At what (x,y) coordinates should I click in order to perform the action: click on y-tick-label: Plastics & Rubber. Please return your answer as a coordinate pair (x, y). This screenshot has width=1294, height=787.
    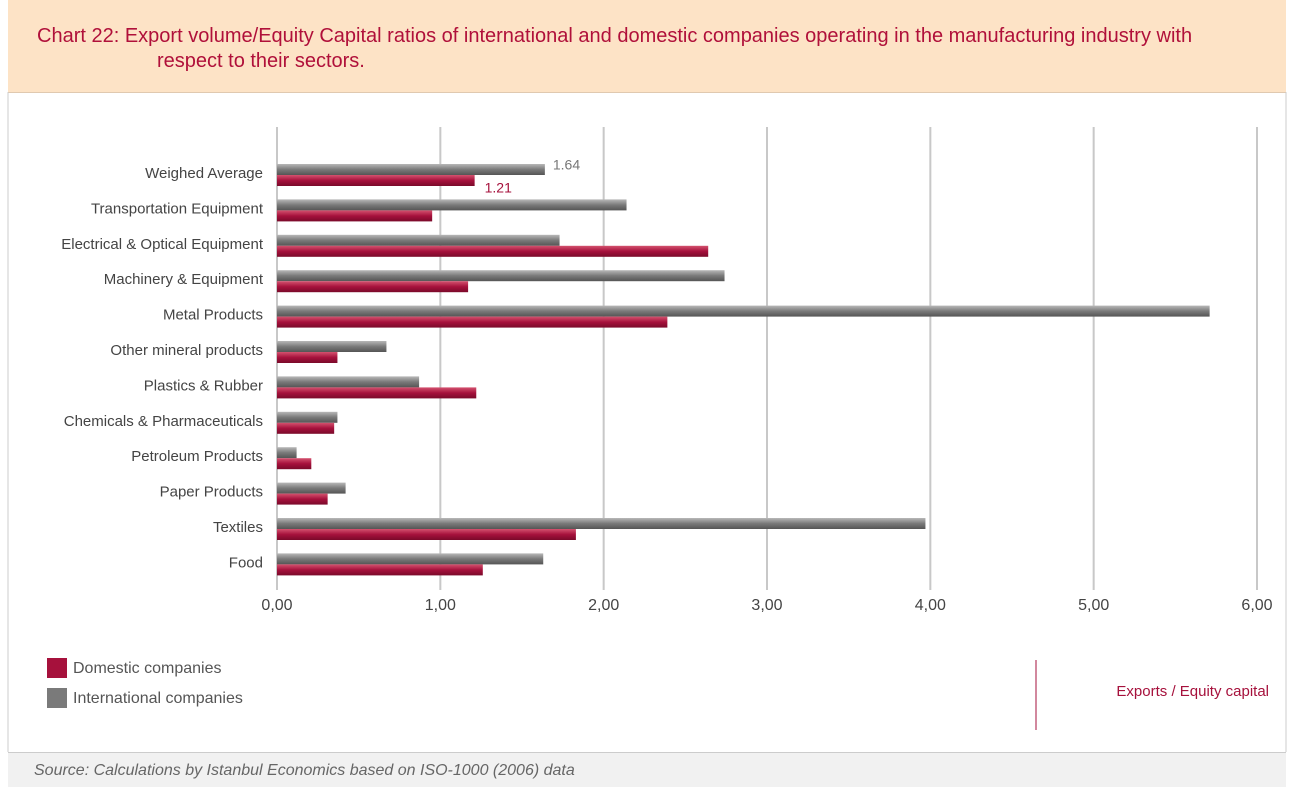
    Looking at the image, I should click on (203, 385).